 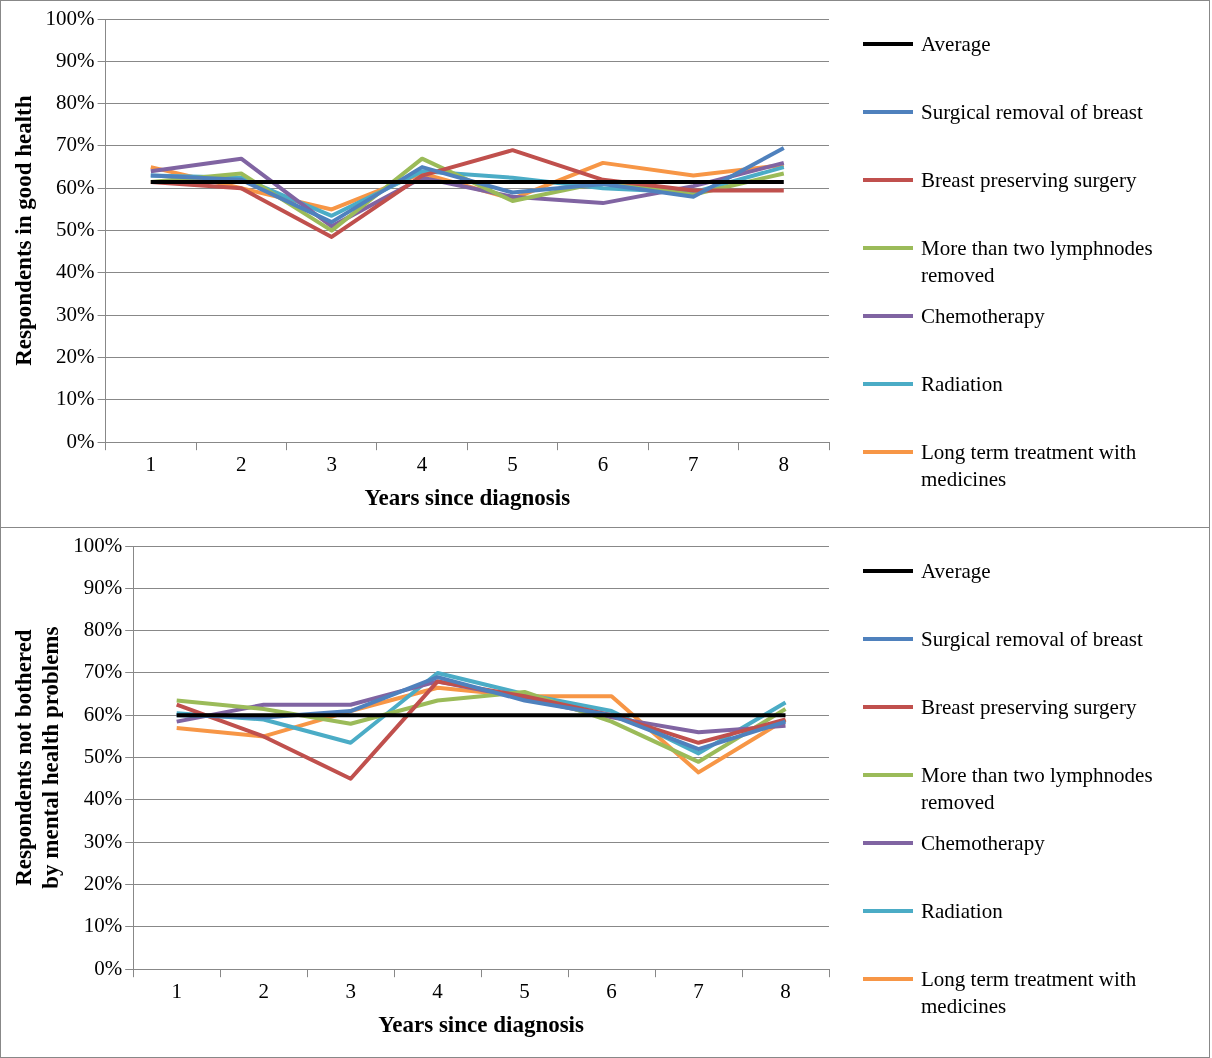 I want to click on y-axis-title: Respondents in good health, so click(x=23, y=230).